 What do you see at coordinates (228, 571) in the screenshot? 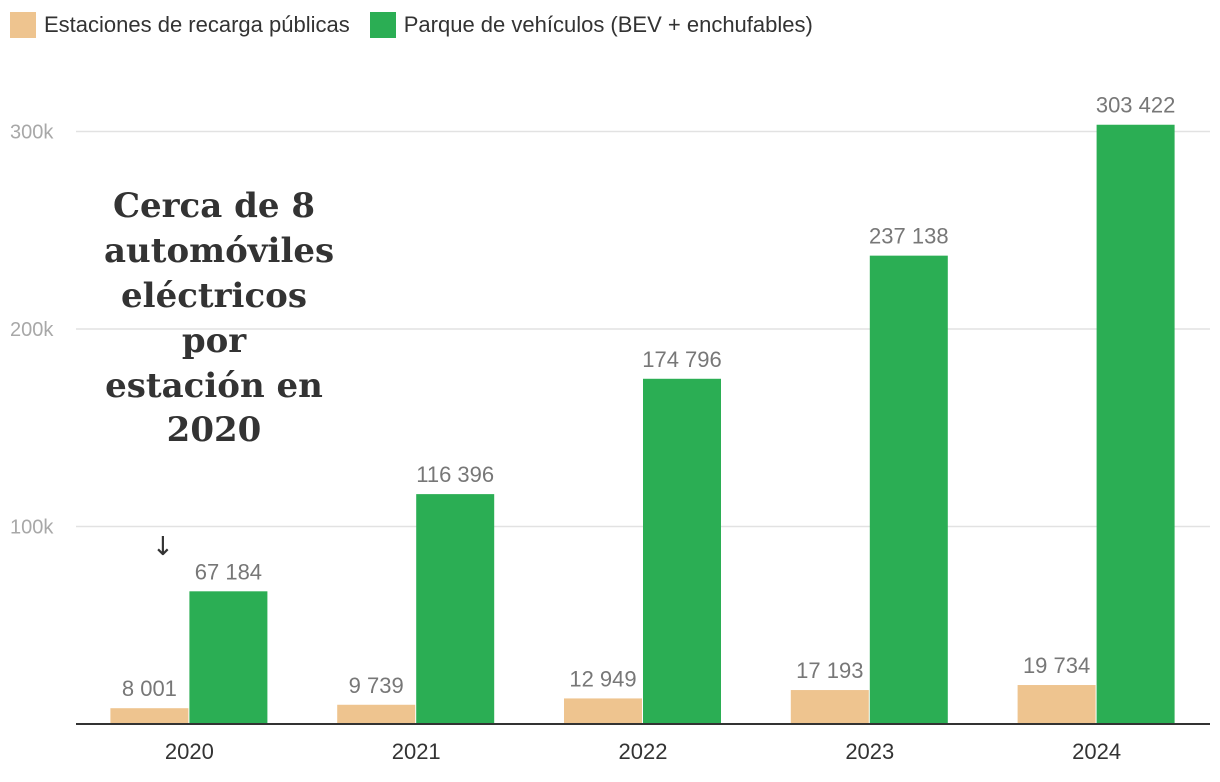
I see `value-label-fleet: 67 184` at bounding box center [228, 571].